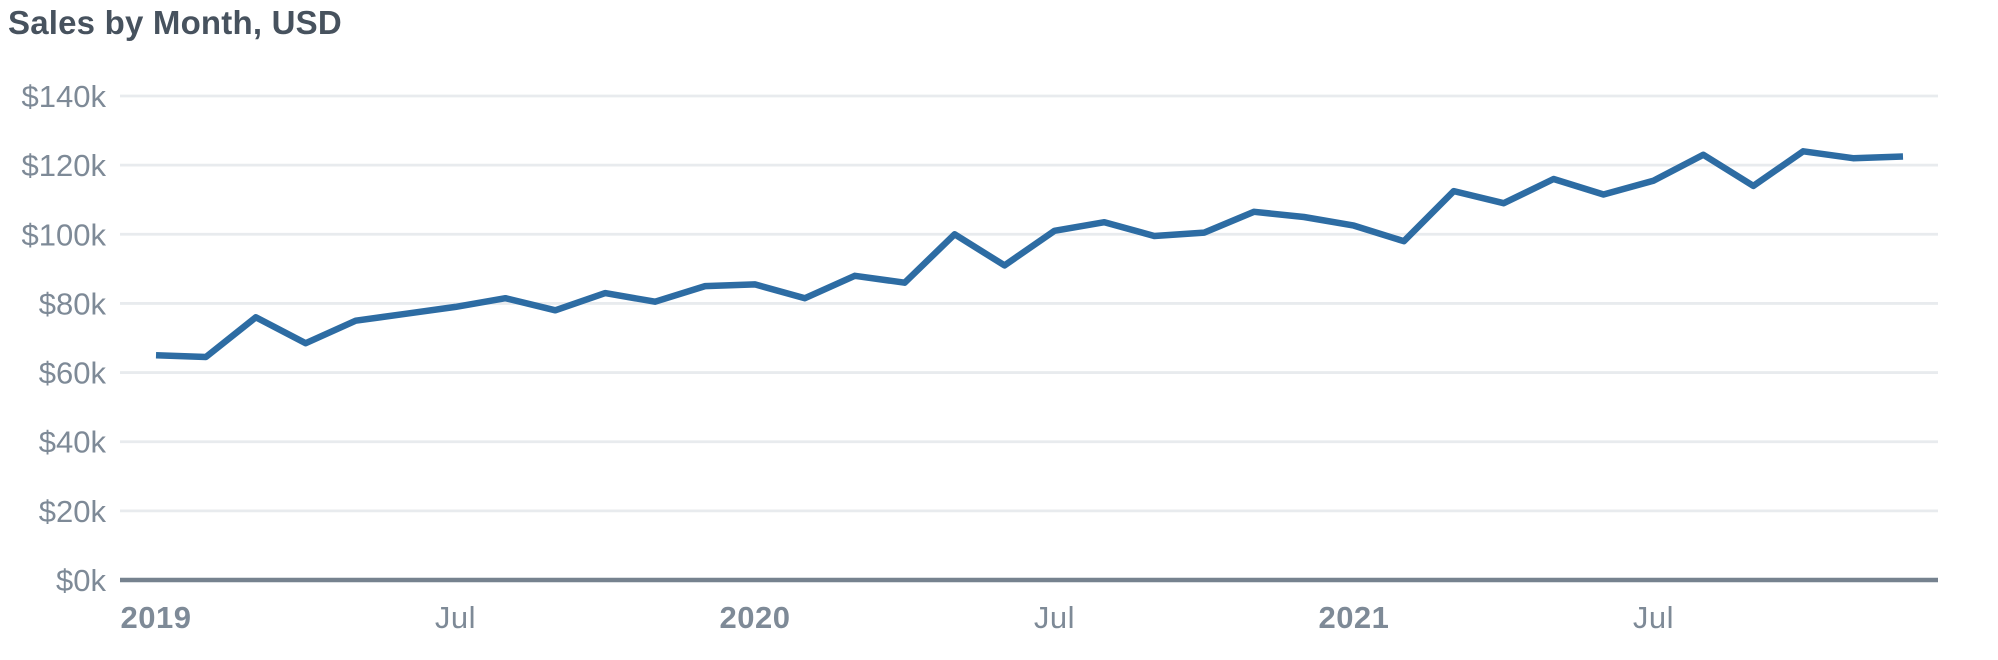  Describe the element at coordinates (754, 617) in the screenshot. I see `x-tick-label: 2020` at that location.